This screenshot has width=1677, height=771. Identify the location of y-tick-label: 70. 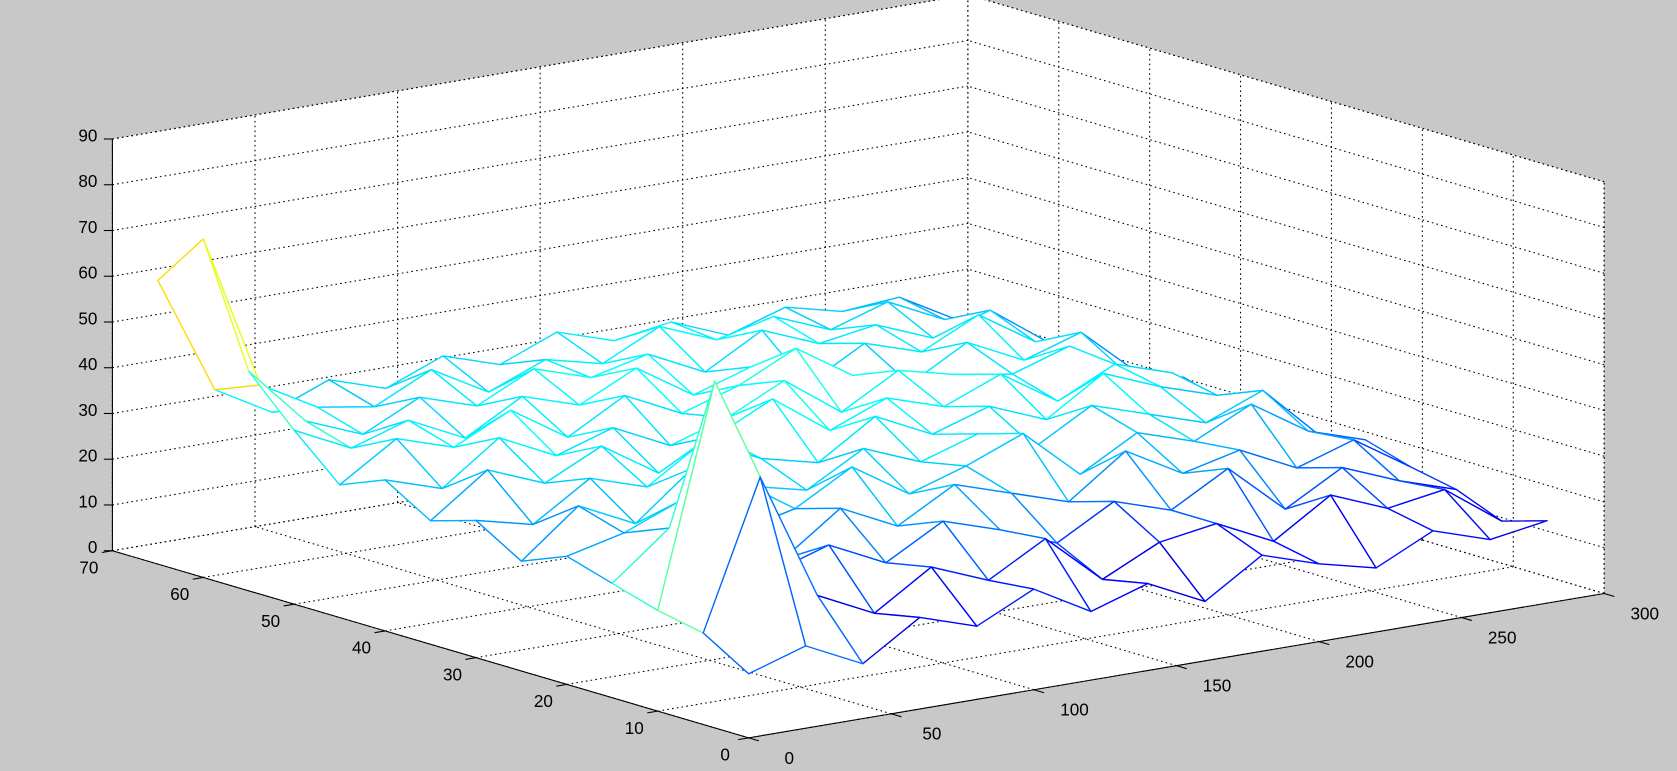
(88, 567).